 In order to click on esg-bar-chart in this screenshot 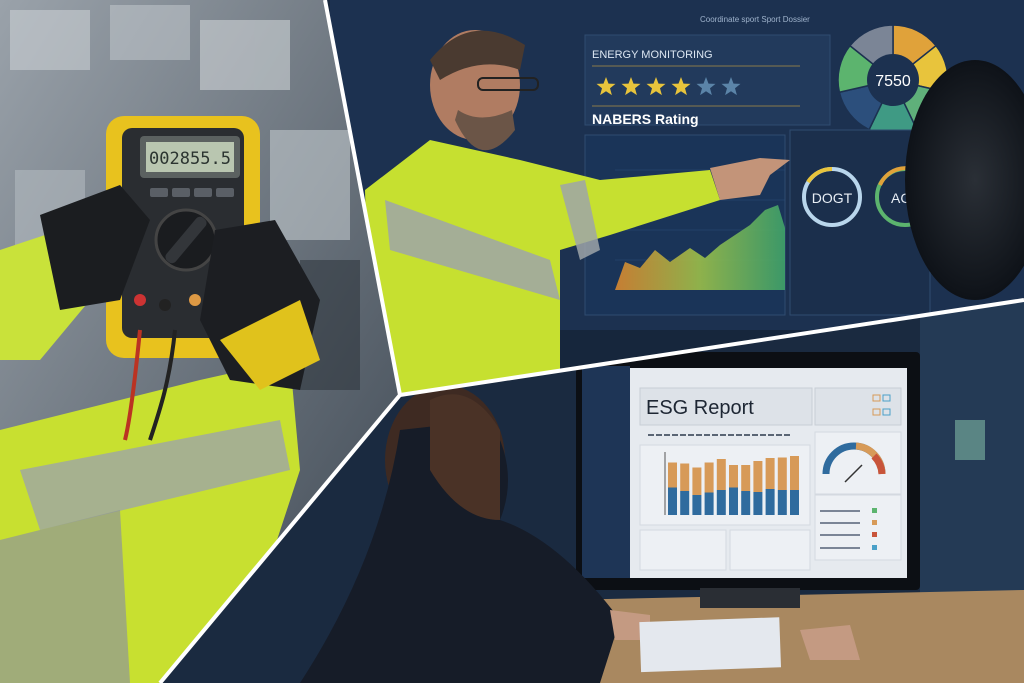, I will do `click(733, 485)`.